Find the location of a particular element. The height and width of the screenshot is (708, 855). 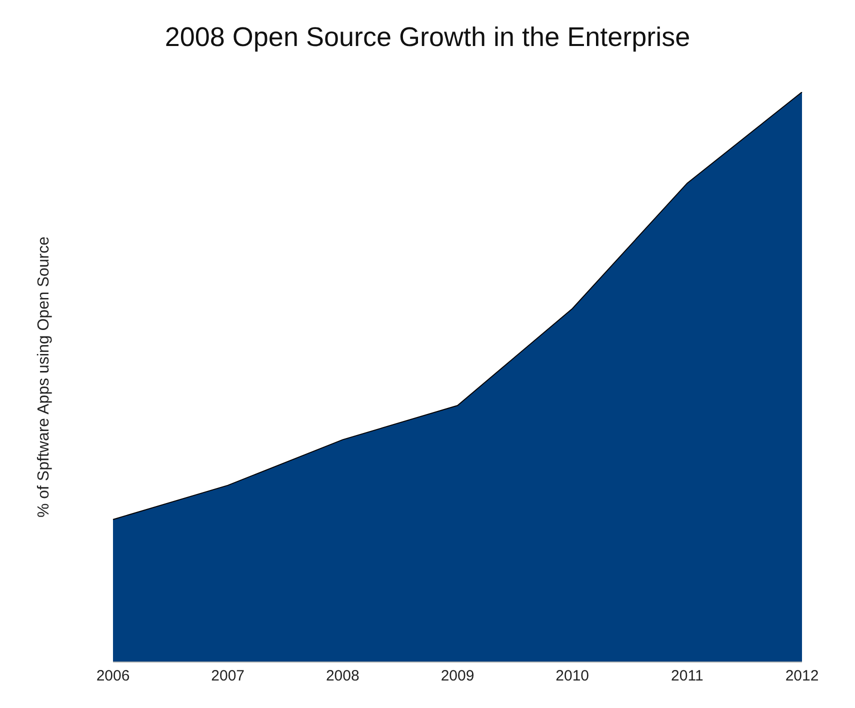

x-tick-label: 2010 is located at coordinates (573, 676).